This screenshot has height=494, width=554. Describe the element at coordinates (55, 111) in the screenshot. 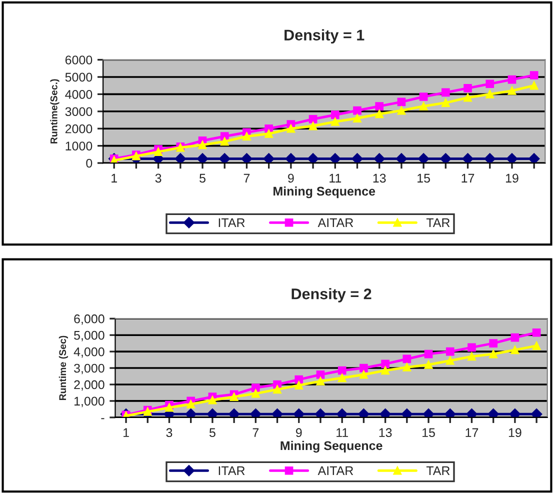

I see `y-axis-title: Runtime(Sec.)` at that location.